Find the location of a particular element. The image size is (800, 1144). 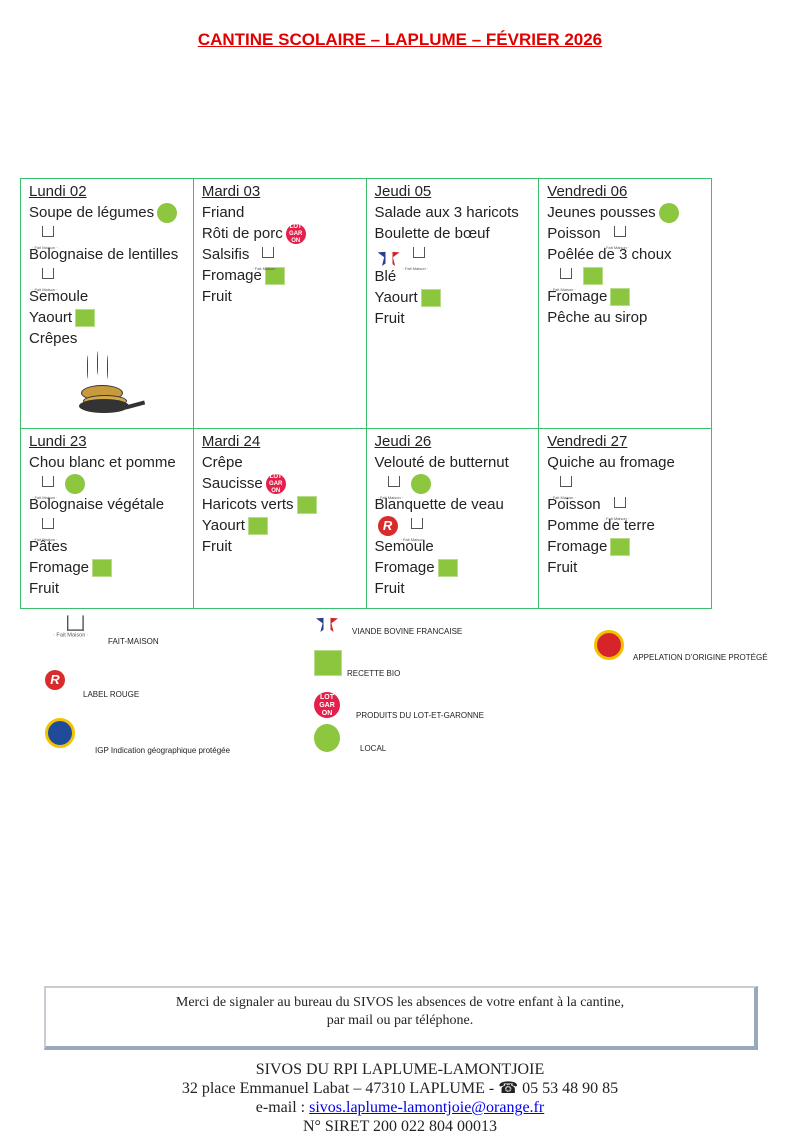

menu-item-label: Bolognaise de lentilles is located at coordinates (104, 255).